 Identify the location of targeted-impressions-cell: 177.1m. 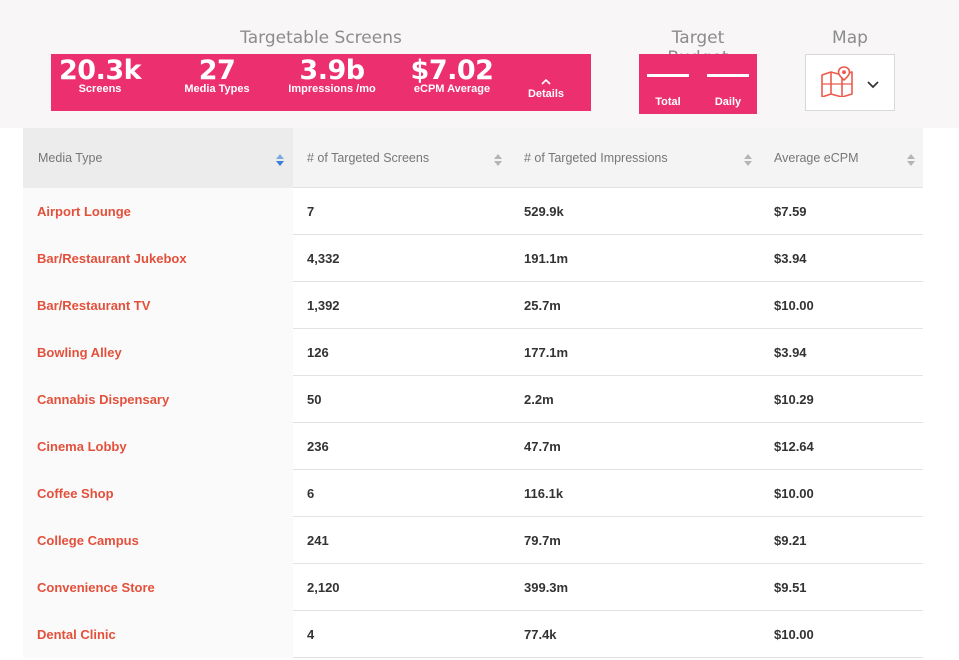
(546, 352).